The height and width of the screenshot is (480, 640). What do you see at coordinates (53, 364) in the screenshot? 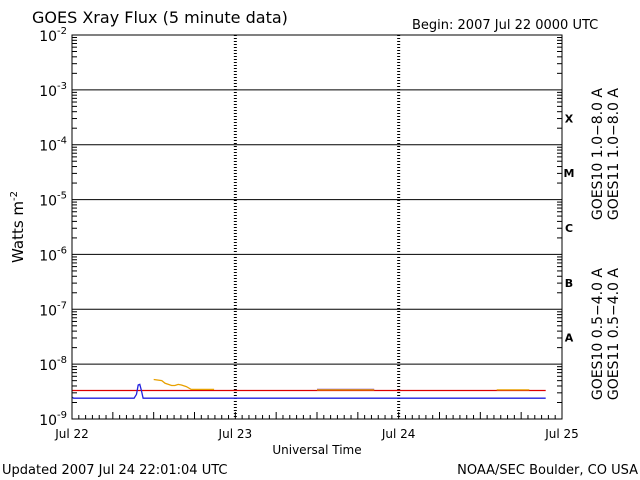
I see `y-tick-label: 10⁻⁸` at bounding box center [53, 364].